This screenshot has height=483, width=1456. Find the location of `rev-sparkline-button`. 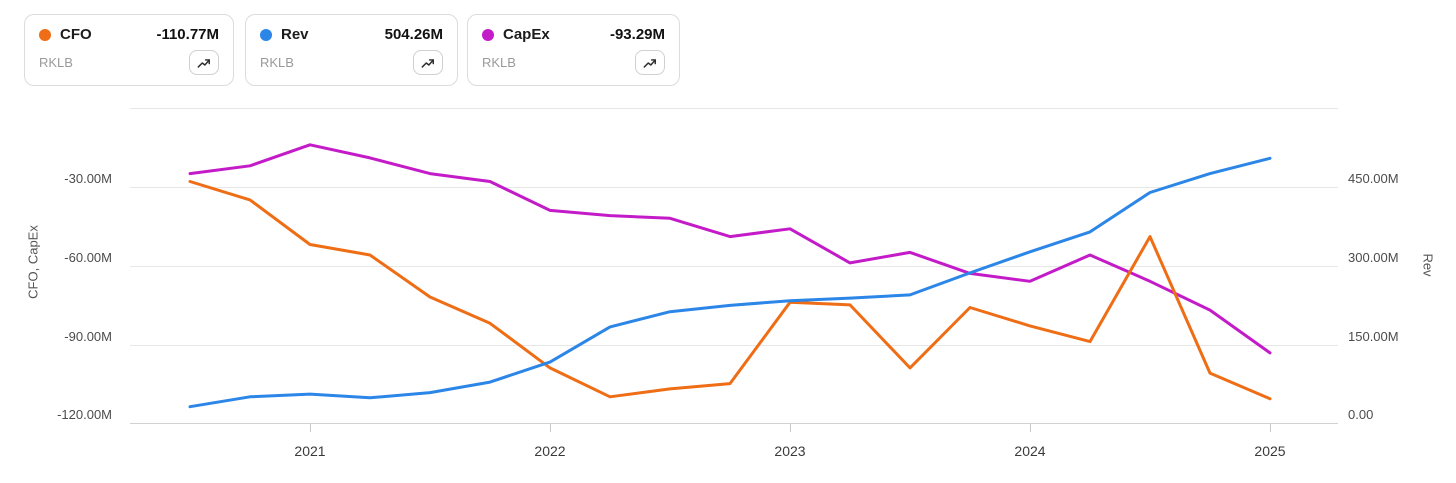

rev-sparkline-button is located at coordinates (428, 62).